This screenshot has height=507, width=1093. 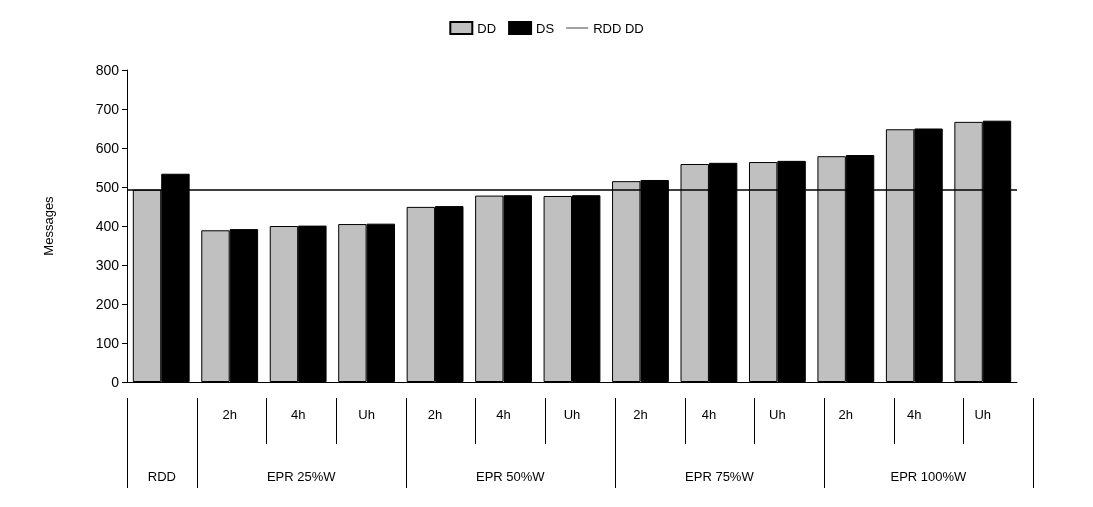 I want to click on text: RDD, so click(x=161, y=476).